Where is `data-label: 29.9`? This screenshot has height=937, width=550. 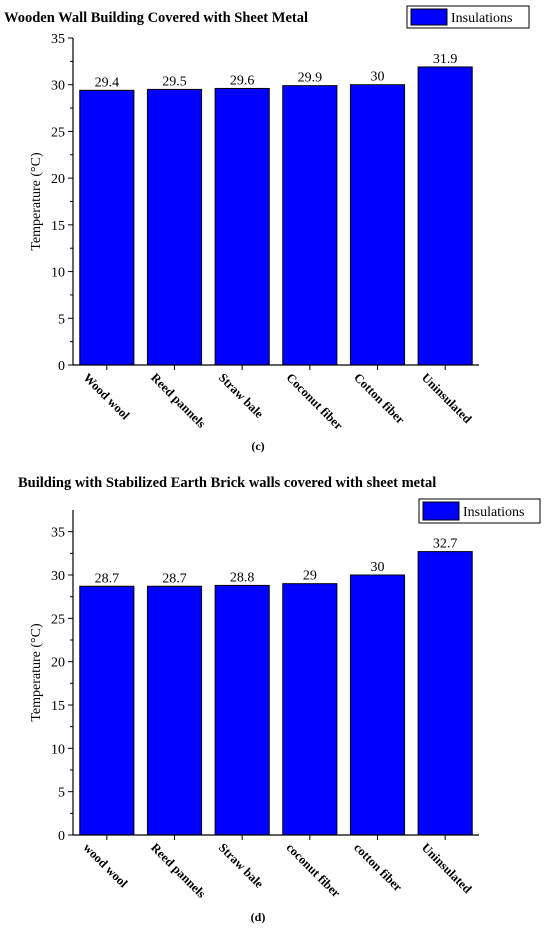
data-label: 29.9 is located at coordinates (310, 78).